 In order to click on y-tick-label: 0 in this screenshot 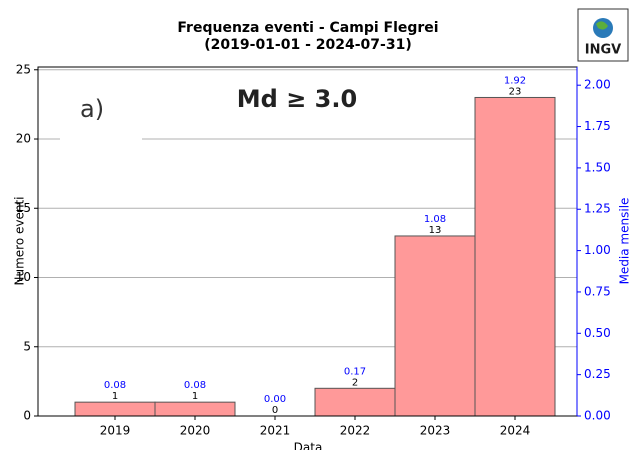, I will do `click(27, 416)`.